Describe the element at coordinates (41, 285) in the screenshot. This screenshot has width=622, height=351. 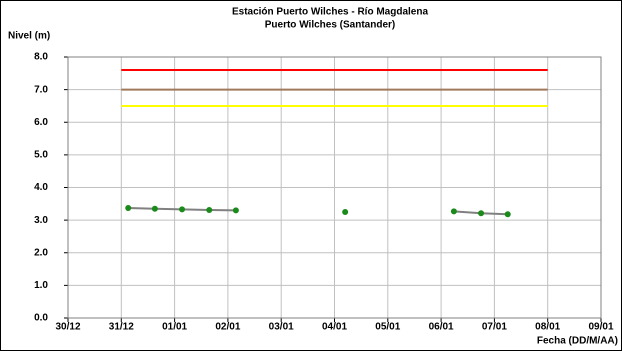
I see `y-tick-label: 1.0` at that location.